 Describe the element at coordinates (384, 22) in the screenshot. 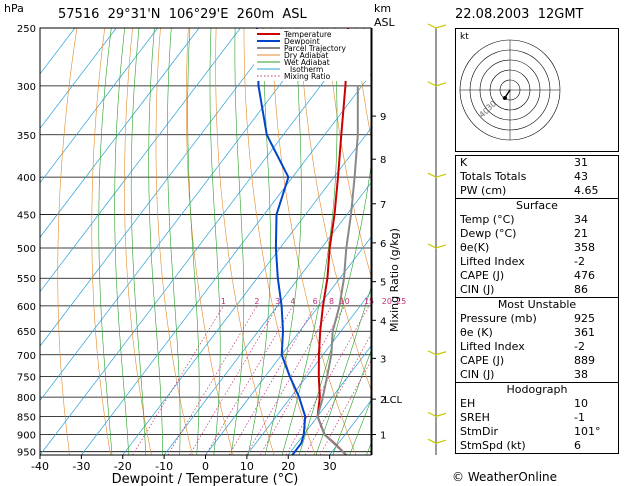

I see `asl-unit-label: ASL` at that location.